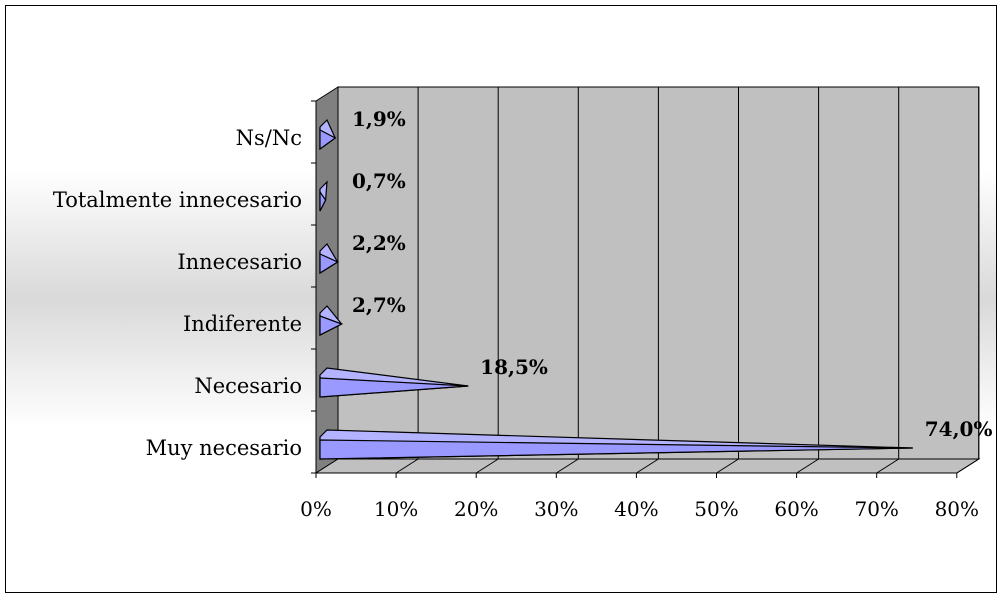 The height and width of the screenshot is (600, 1003). I want to click on data-label: 18,5%, so click(514, 367).